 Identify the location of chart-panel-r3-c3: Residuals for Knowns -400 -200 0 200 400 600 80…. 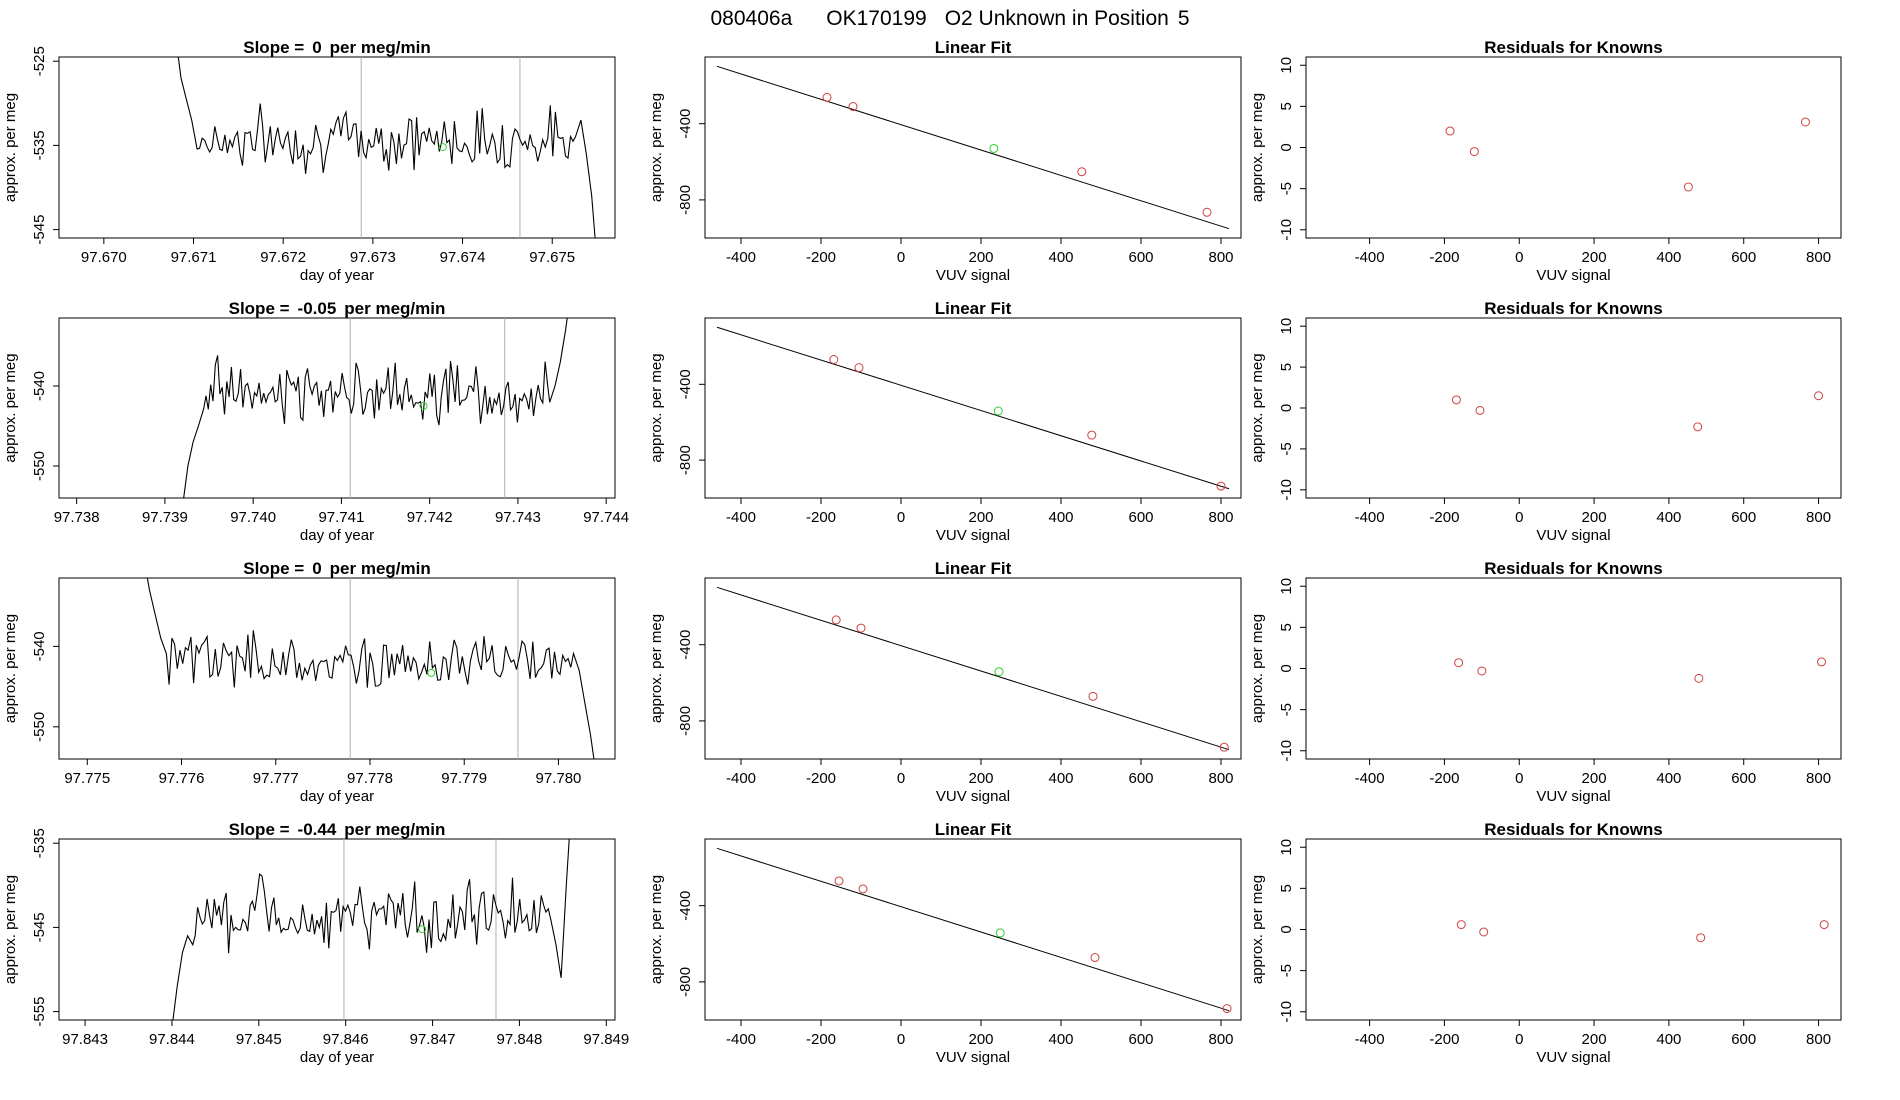
(1545, 682).